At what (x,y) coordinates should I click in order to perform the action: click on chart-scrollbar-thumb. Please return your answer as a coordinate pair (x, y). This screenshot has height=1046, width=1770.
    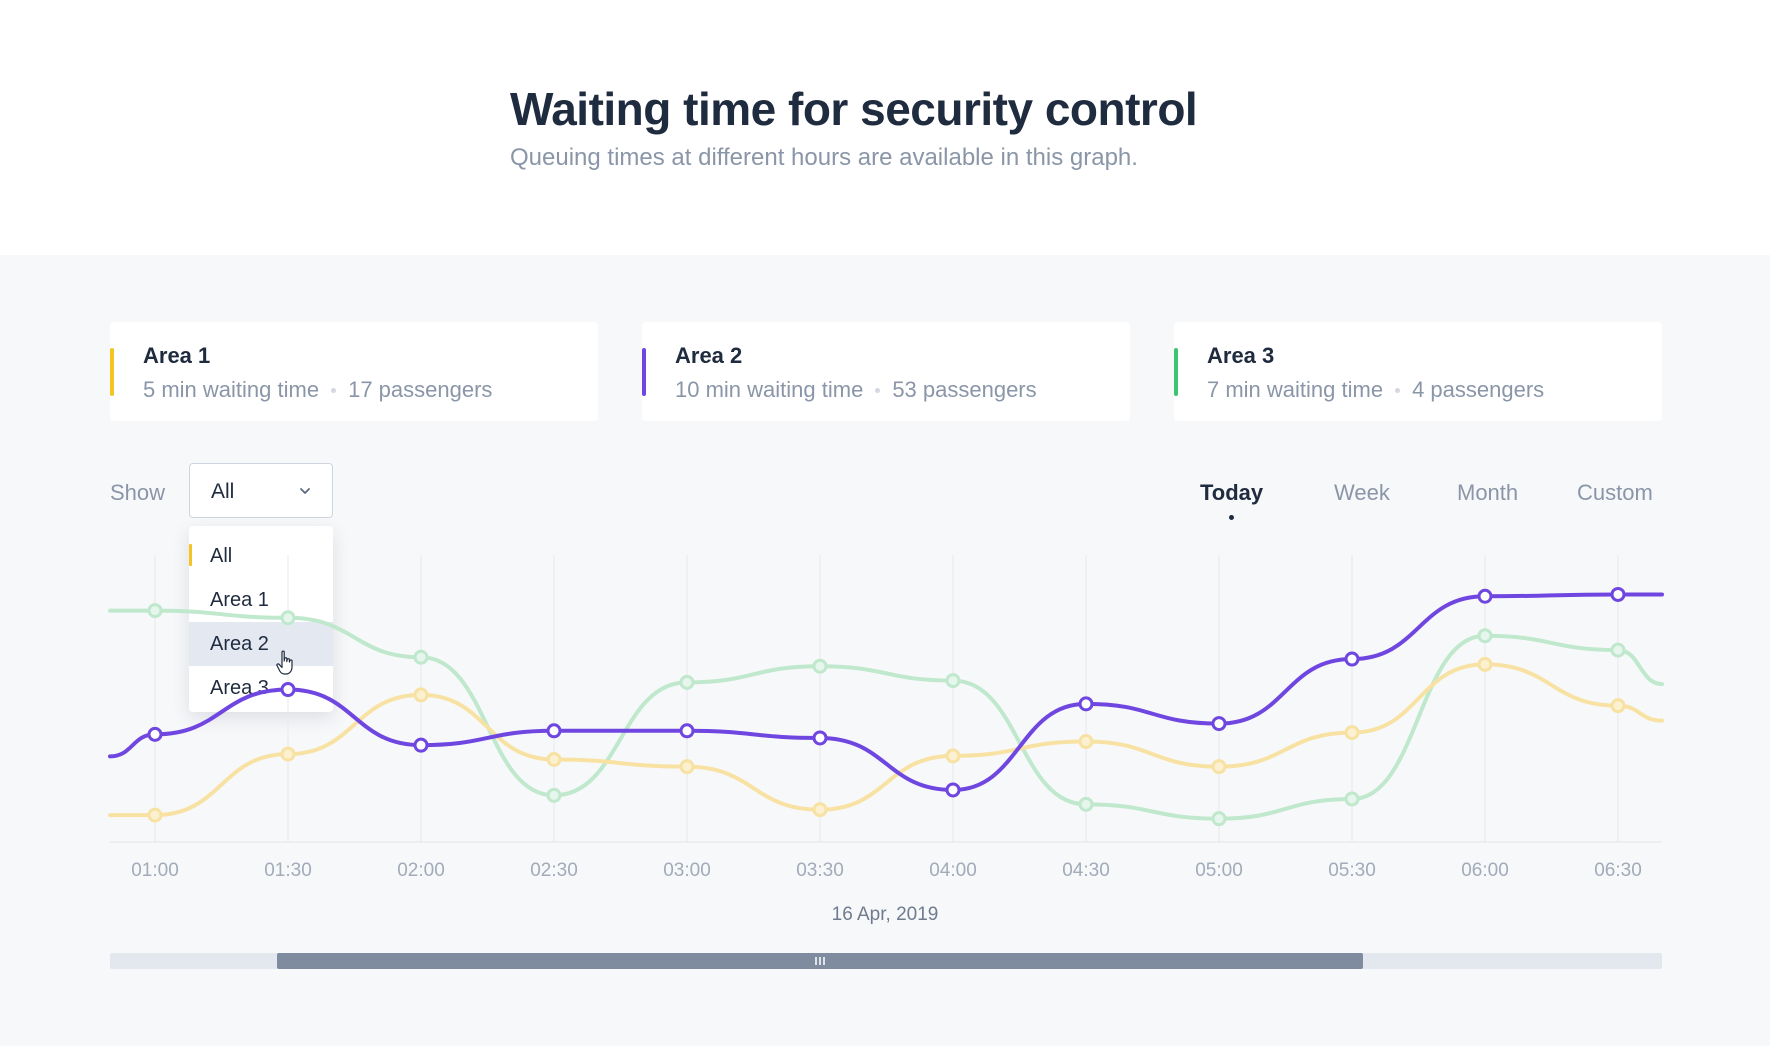
    Looking at the image, I should click on (820, 961).